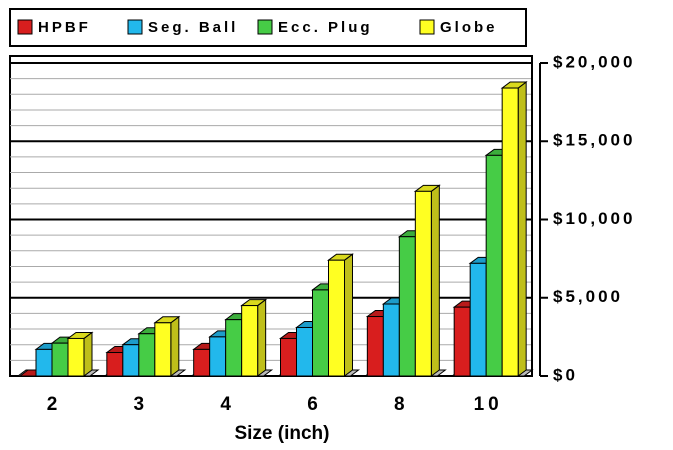 Image resolution: width=673 pixels, height=450 pixels. I want to click on legend-label: HPBF, so click(64, 27).